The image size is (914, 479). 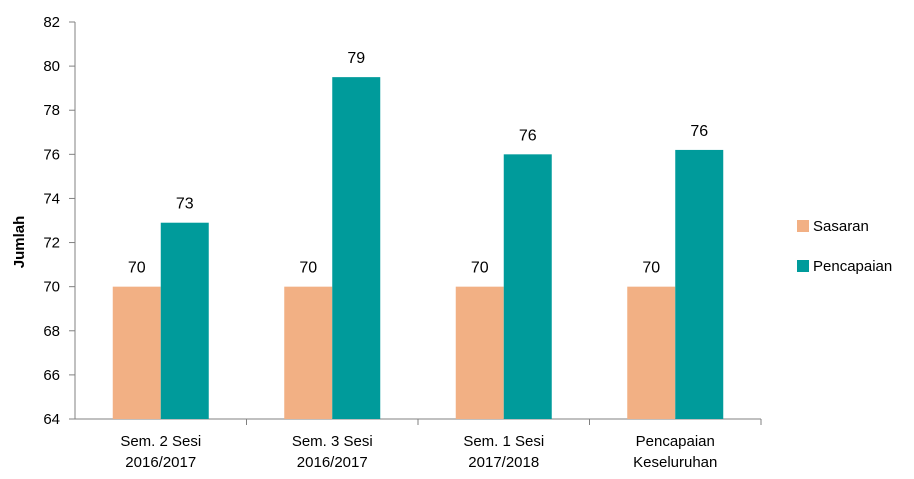 What do you see at coordinates (51, 243) in the screenshot?
I see `y-tick-label: 72` at bounding box center [51, 243].